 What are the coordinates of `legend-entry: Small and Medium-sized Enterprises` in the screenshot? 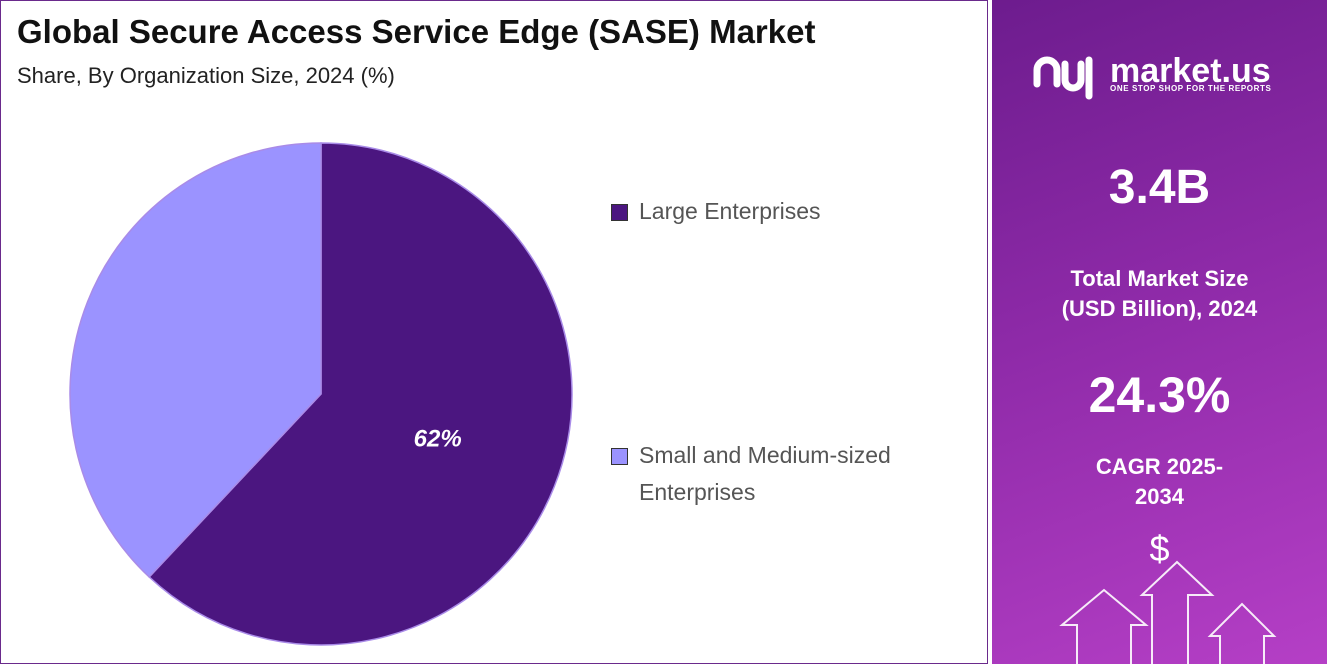 It's located at (800, 474).